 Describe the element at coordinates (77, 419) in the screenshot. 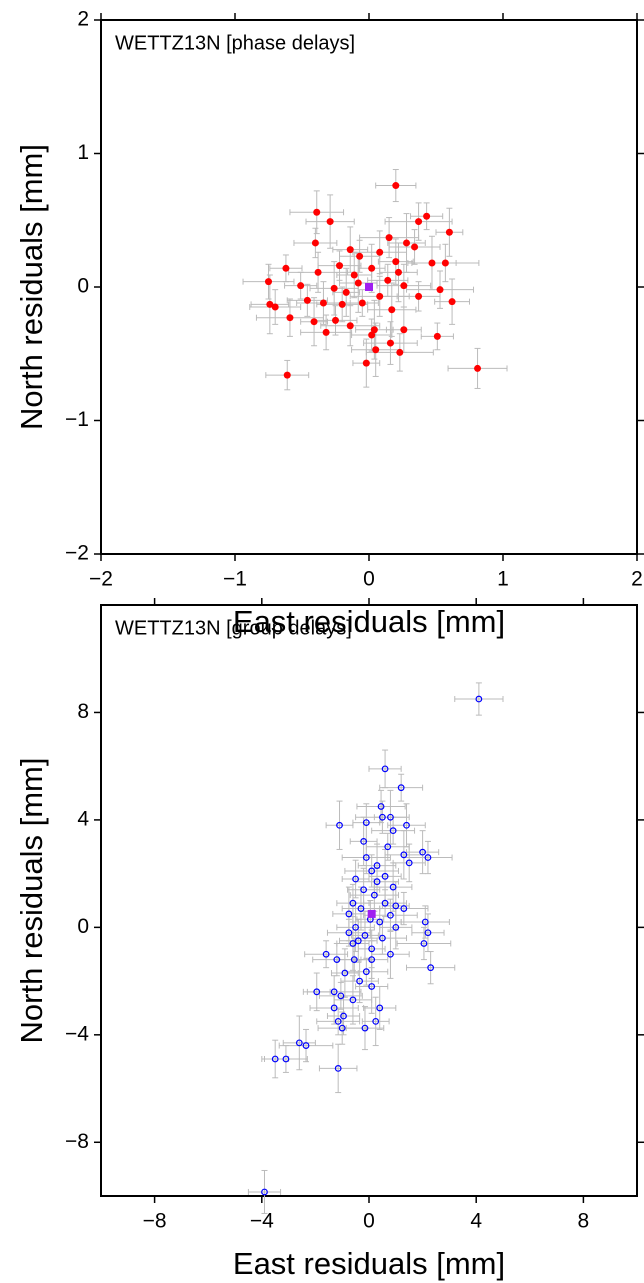

I see `y-tick-label: −1` at that location.